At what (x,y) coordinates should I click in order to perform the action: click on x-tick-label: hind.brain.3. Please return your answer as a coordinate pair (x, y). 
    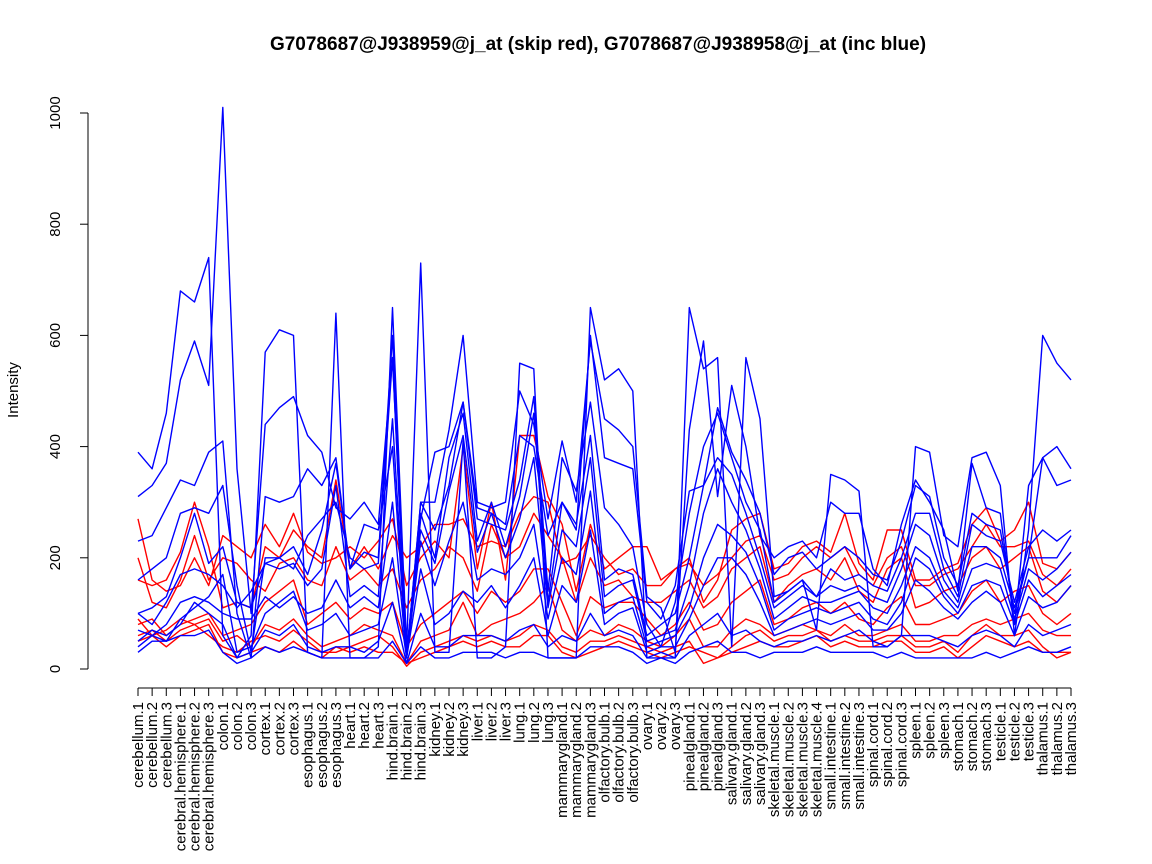
    Looking at the image, I should click on (421, 741).